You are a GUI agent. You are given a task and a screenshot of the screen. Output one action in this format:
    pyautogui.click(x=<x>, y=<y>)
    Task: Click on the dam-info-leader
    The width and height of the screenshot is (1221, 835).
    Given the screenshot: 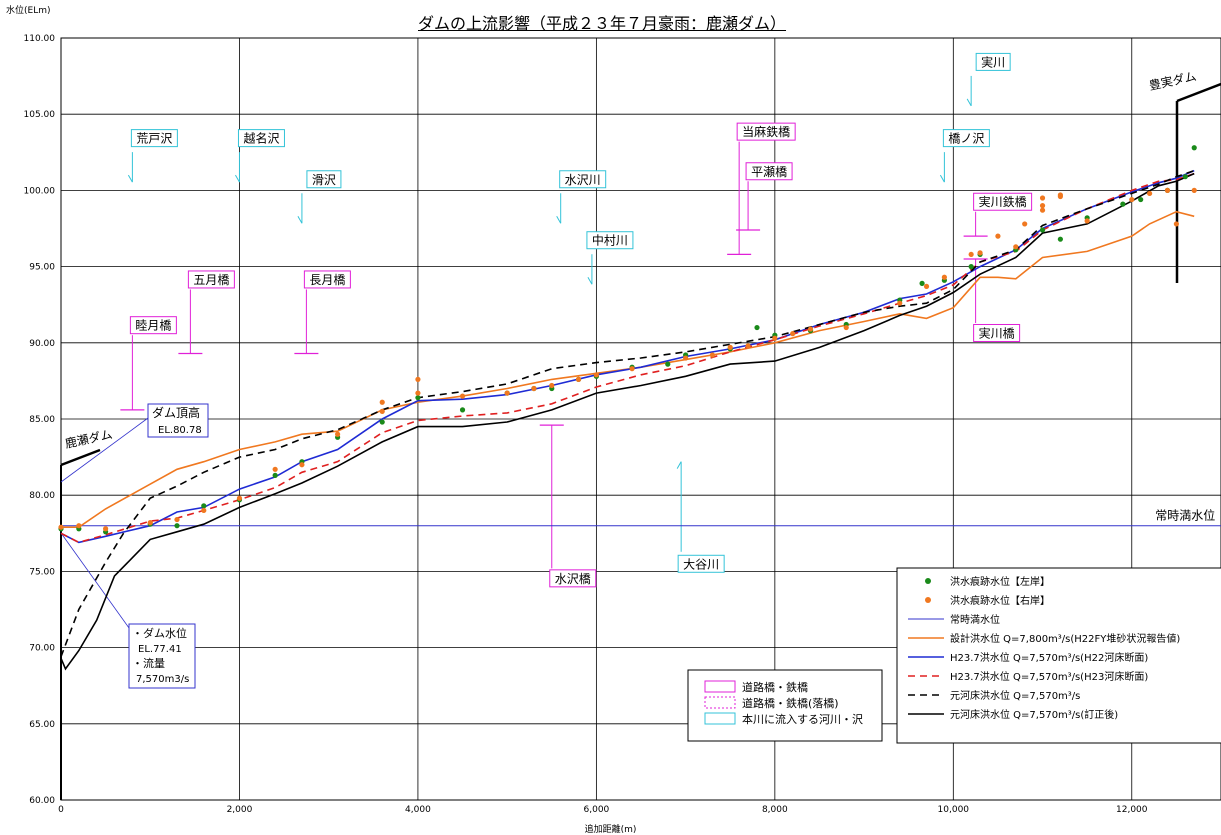 What is the action you would take?
    pyautogui.click(x=95, y=580)
    